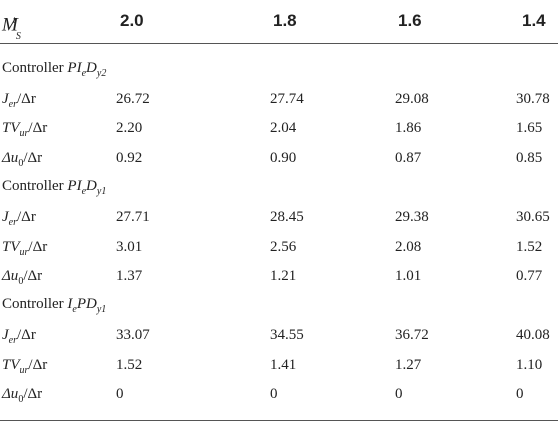  What do you see at coordinates (287, 99) in the screenshot?
I see `table-cell: 27.74` at bounding box center [287, 99].